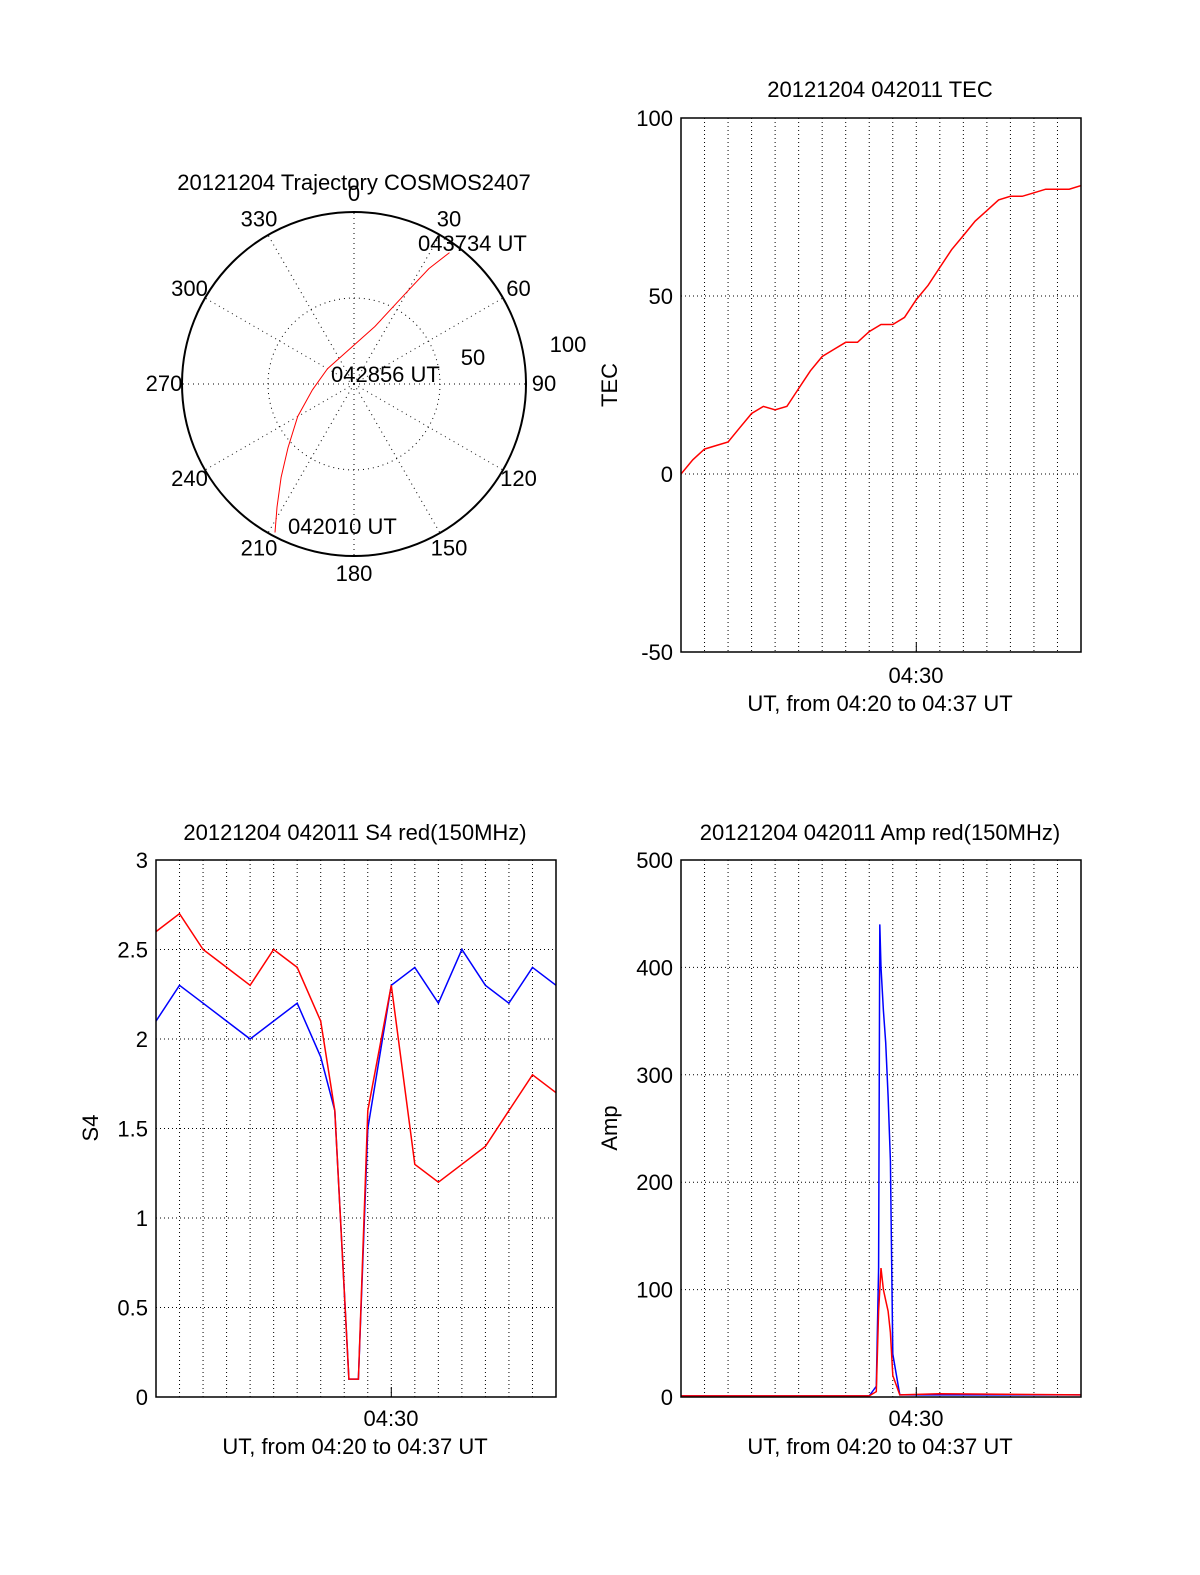 The width and height of the screenshot is (1200, 1575). Describe the element at coordinates (654, 860) in the screenshot. I see `amp-ytick-label: 500` at that location.